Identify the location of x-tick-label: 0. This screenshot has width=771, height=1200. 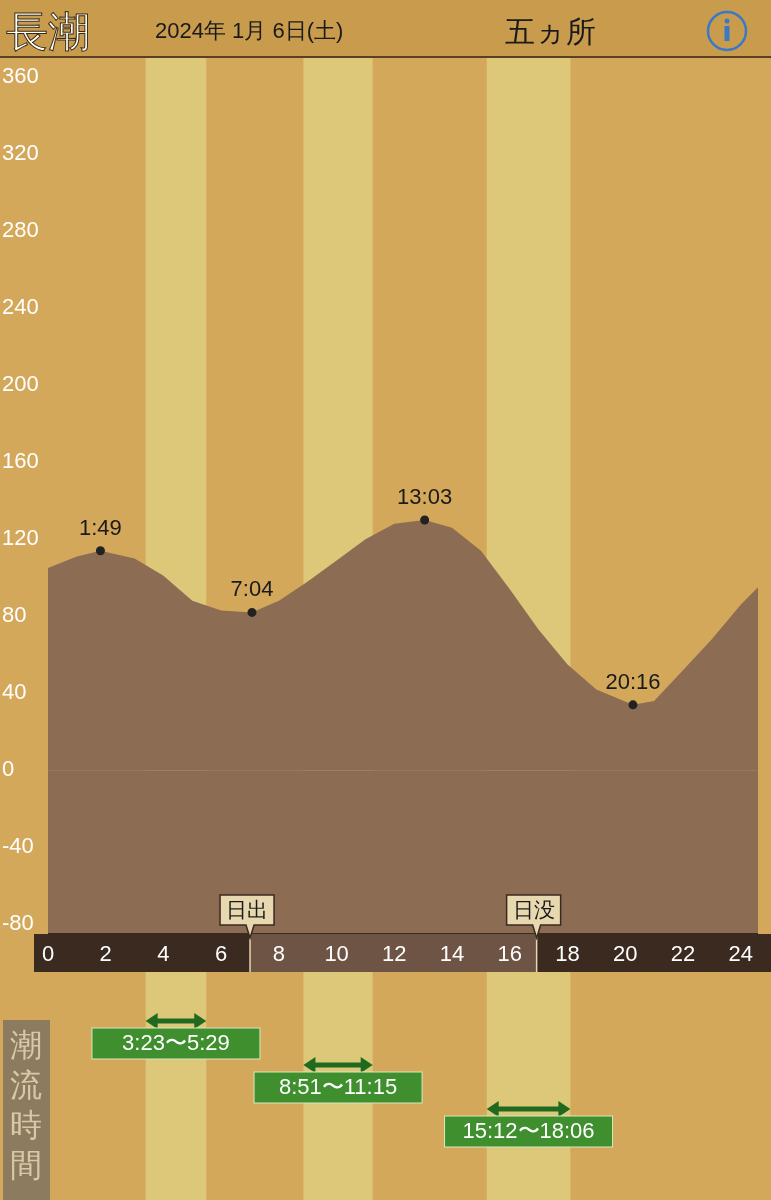
(48, 953).